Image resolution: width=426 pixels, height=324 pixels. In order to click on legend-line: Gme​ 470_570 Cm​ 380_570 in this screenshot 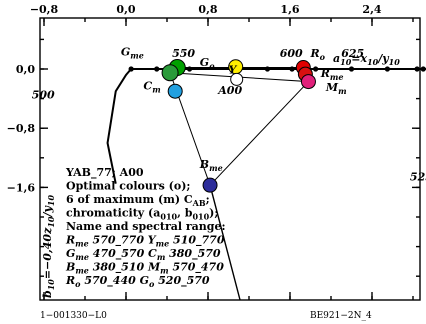, I will do `click(143, 254)`.